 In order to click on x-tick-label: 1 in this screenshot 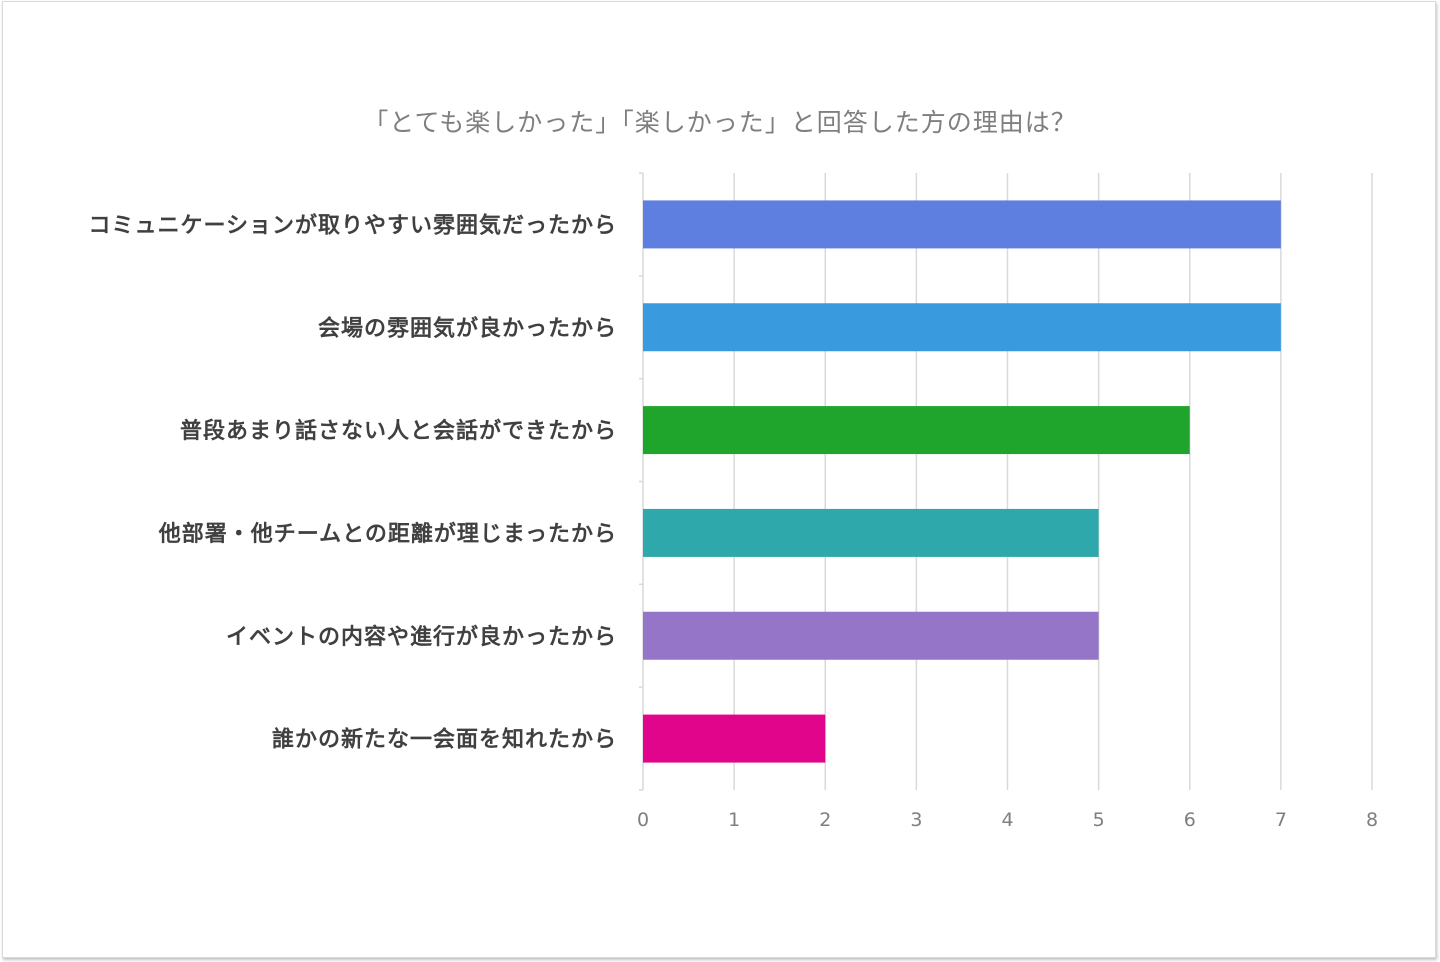, I will do `click(734, 820)`.